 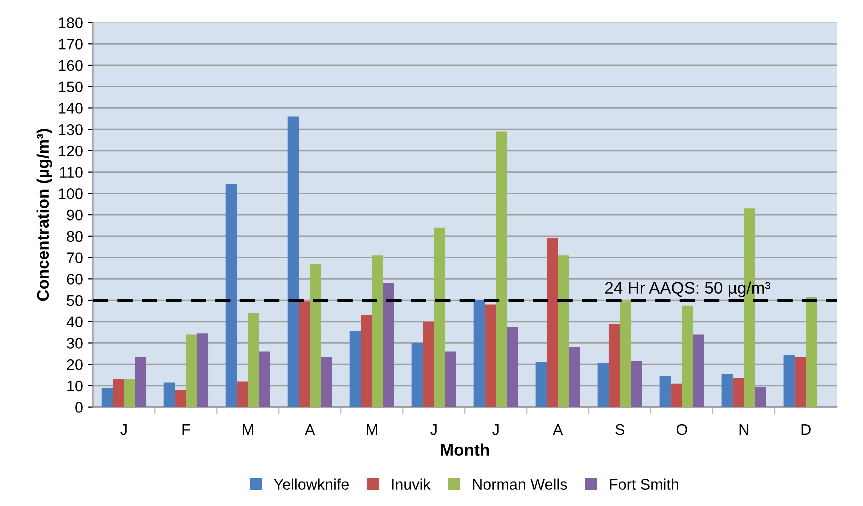 What do you see at coordinates (75, 279) in the screenshot?
I see `y-tick-label: 60` at bounding box center [75, 279].